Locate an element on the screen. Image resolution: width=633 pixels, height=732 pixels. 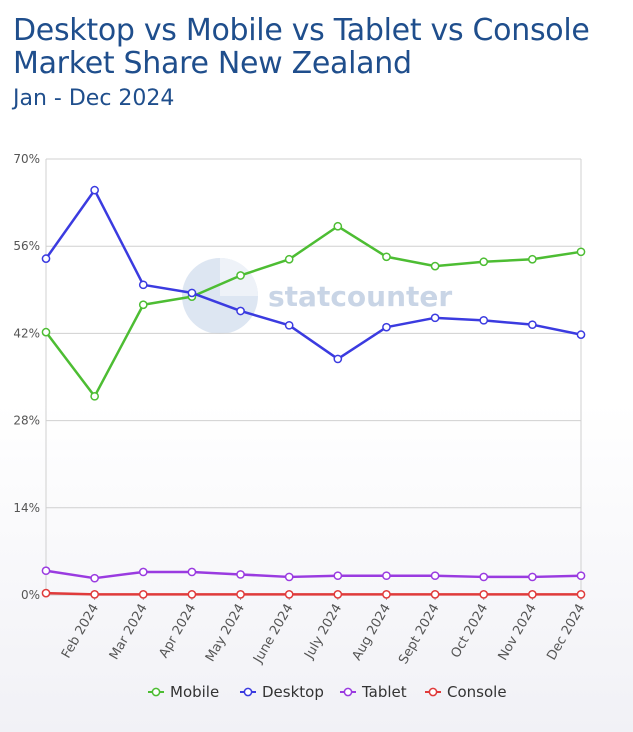
legend-item-desktop: Desktop is located at coordinates (282, 692).